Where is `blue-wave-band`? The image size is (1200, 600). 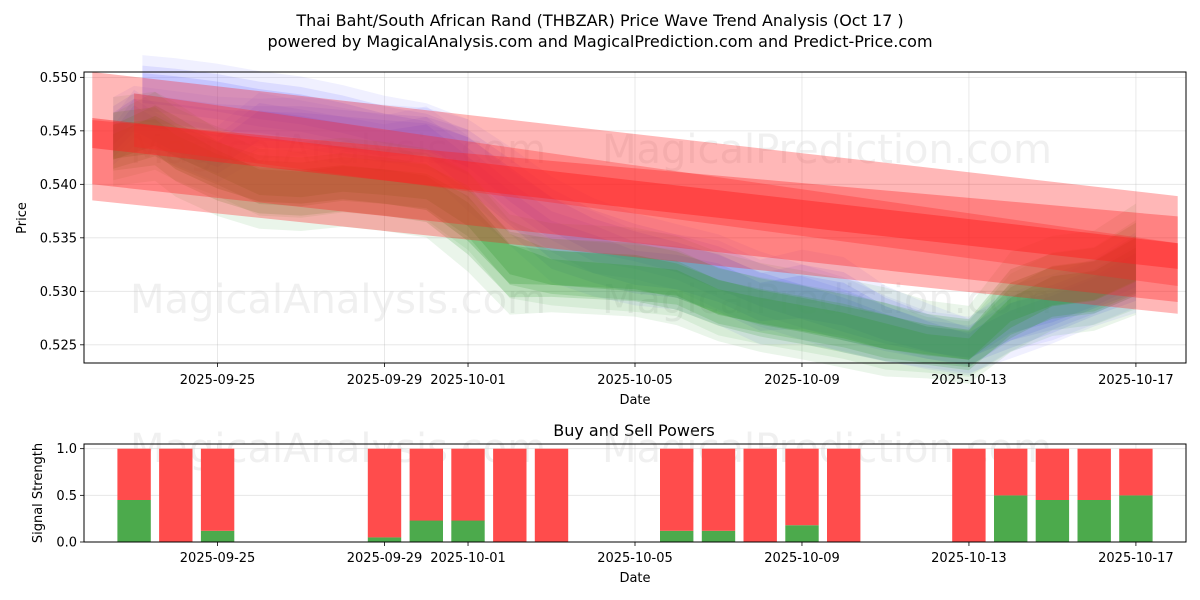
blue-wave-band is located at coordinates (305, 120).